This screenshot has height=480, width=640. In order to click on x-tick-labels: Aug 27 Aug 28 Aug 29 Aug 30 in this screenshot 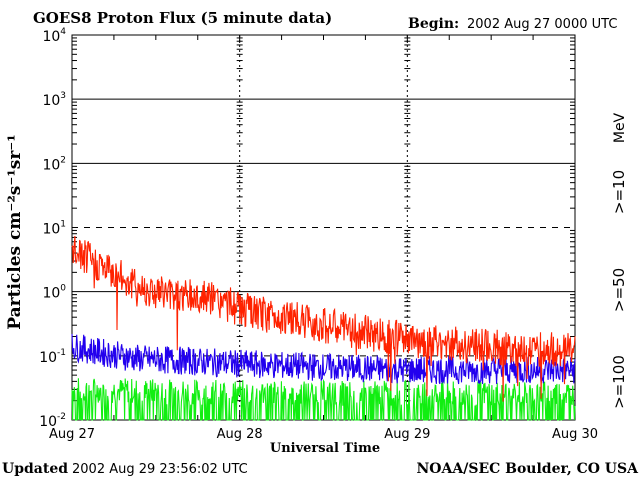, I will do `click(323, 434)`.